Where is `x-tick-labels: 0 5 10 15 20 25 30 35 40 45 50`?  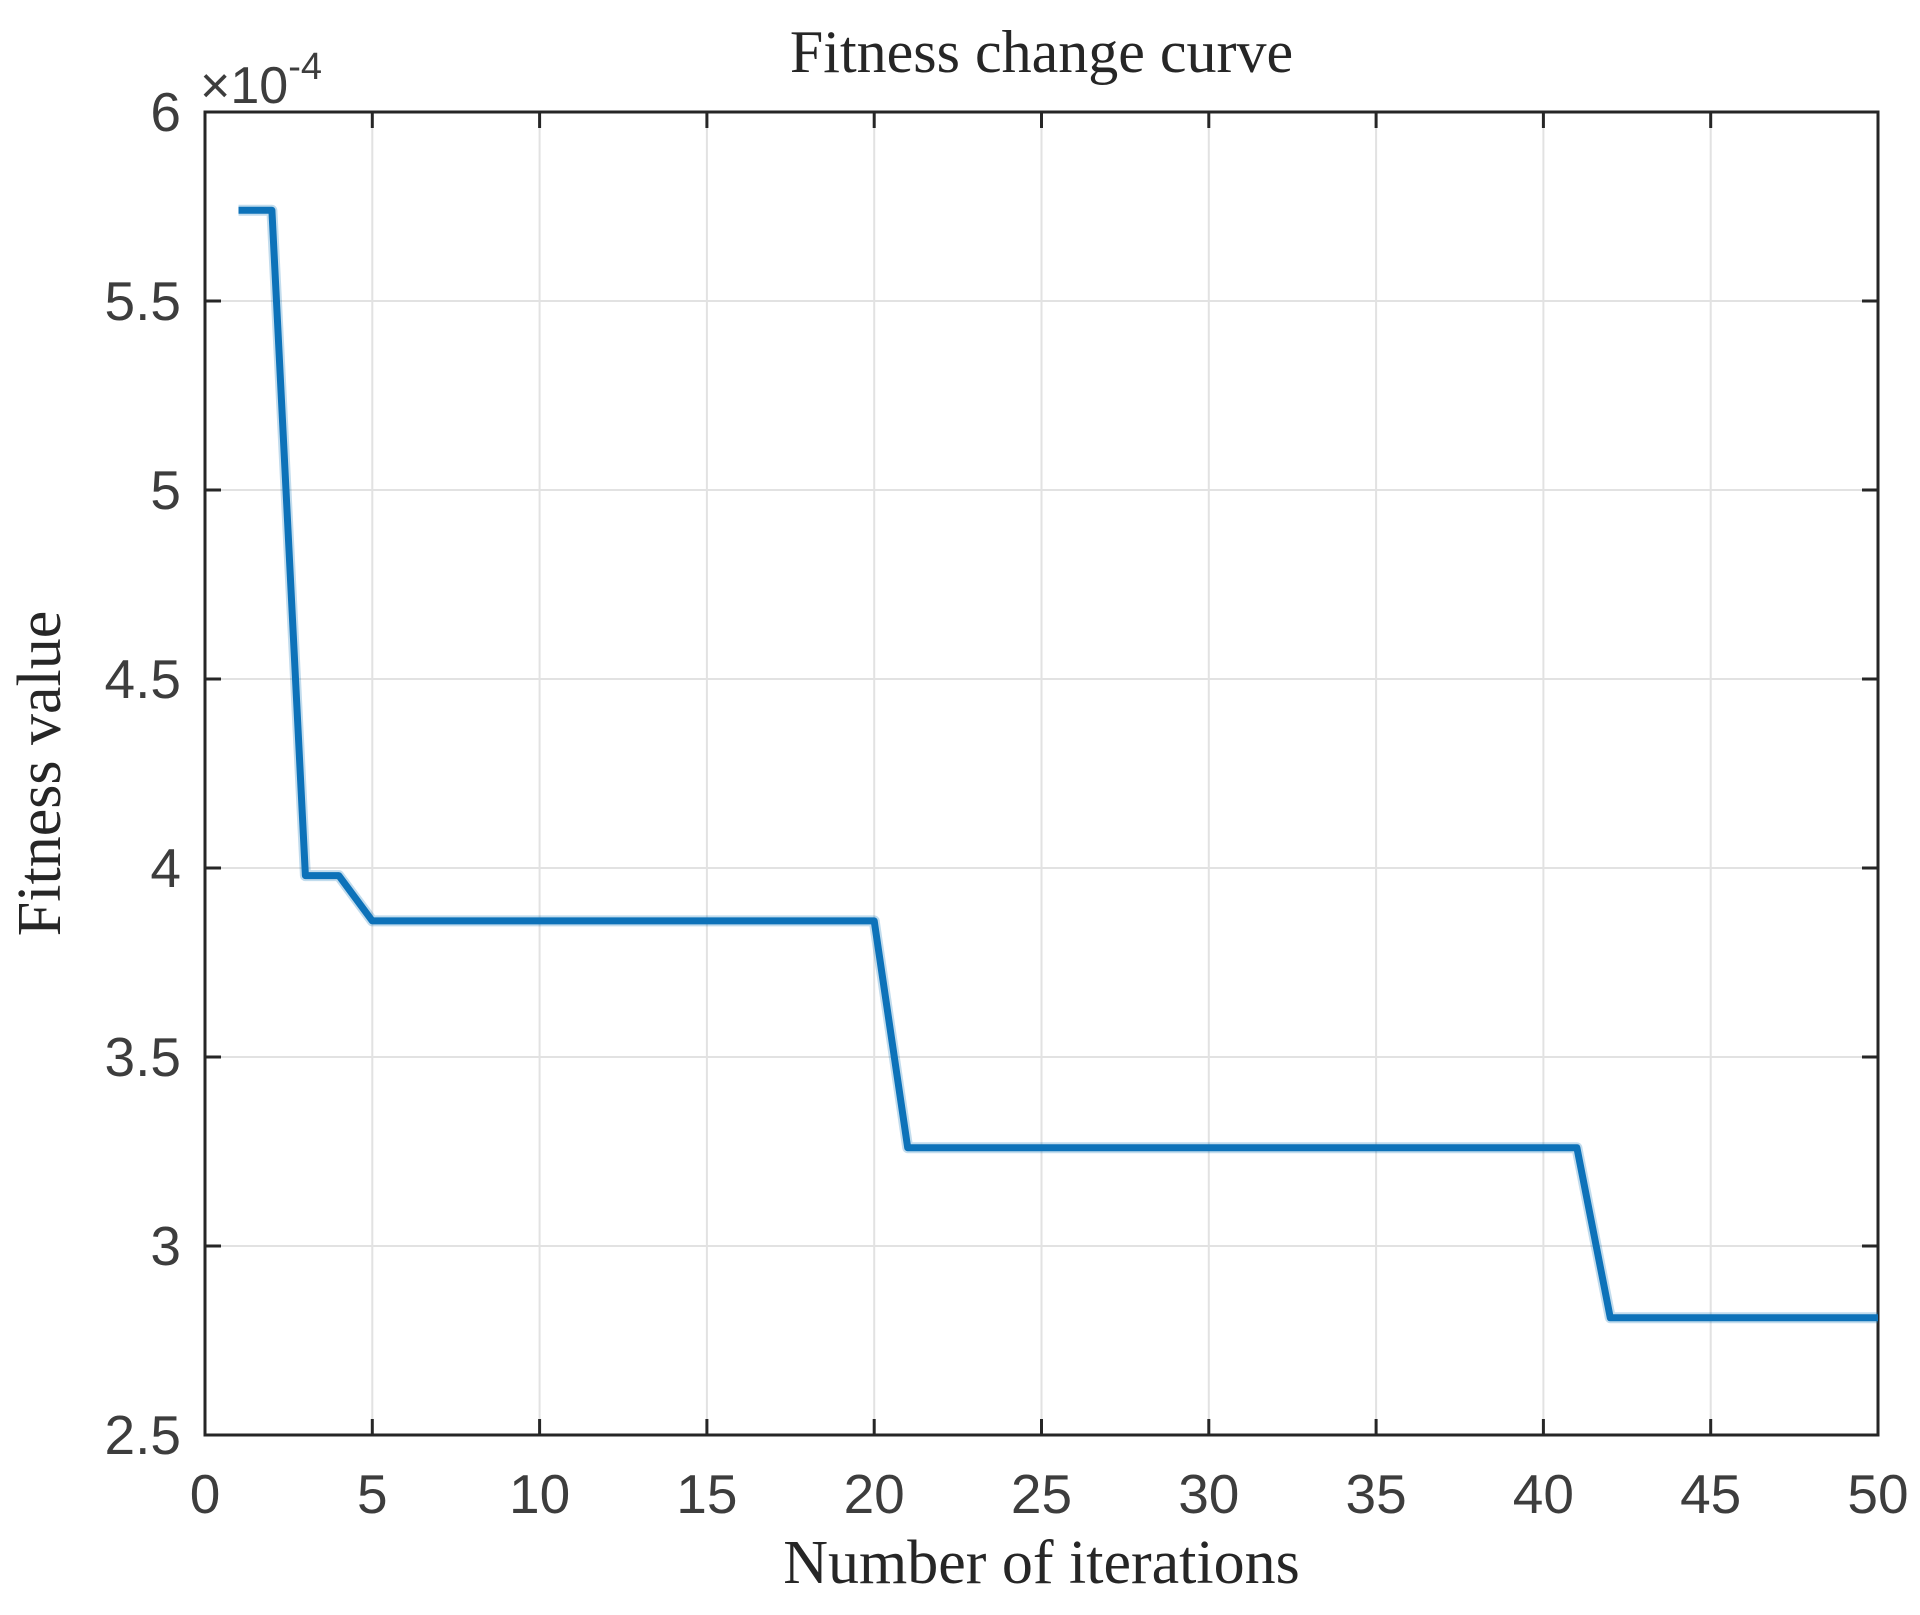 x-tick-labels: 0 5 10 15 20 25 30 35 40 45 50 is located at coordinates (1049, 1494).